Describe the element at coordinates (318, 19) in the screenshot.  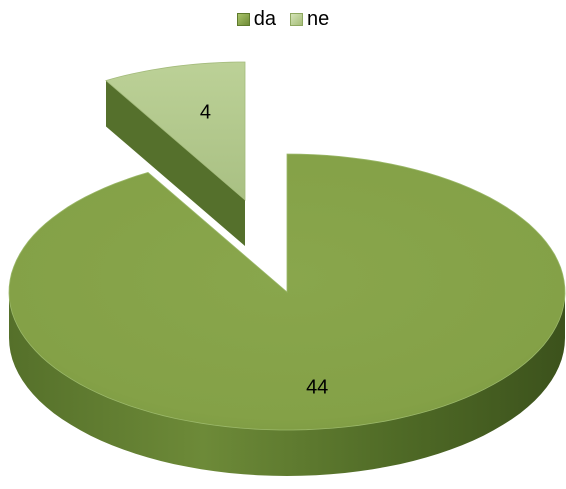
I see `legend-label-ne: ne` at that location.